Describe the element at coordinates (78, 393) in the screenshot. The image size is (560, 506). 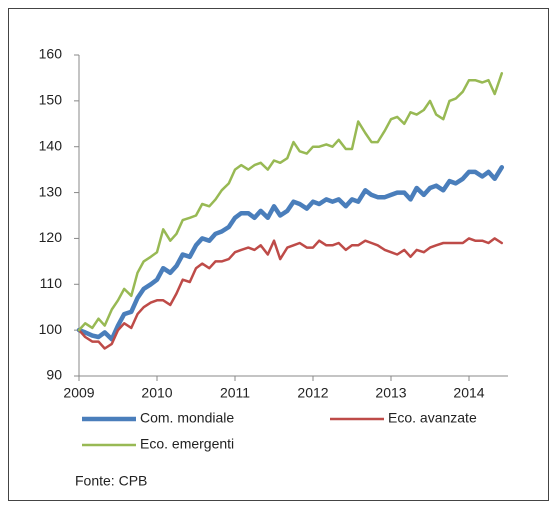
I see `x-tick-label: 2009` at that location.